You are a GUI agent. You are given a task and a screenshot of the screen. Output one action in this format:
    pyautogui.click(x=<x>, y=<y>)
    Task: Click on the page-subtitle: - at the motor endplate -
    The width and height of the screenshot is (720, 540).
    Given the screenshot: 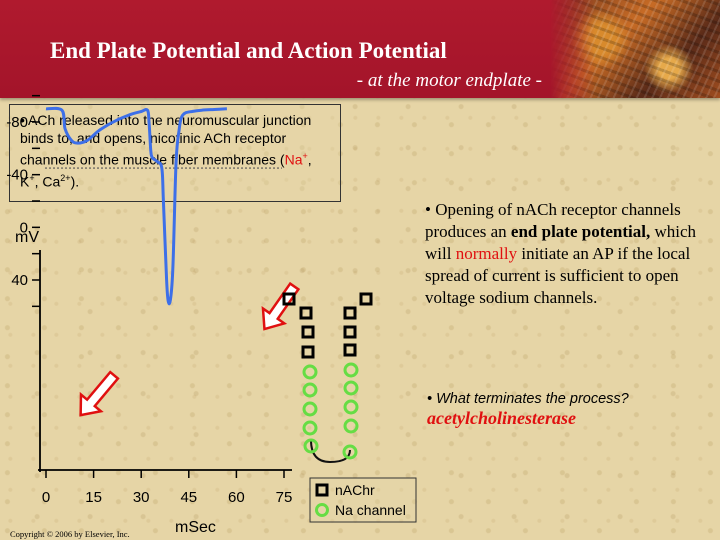 What is the action you would take?
    pyautogui.click(x=449, y=80)
    